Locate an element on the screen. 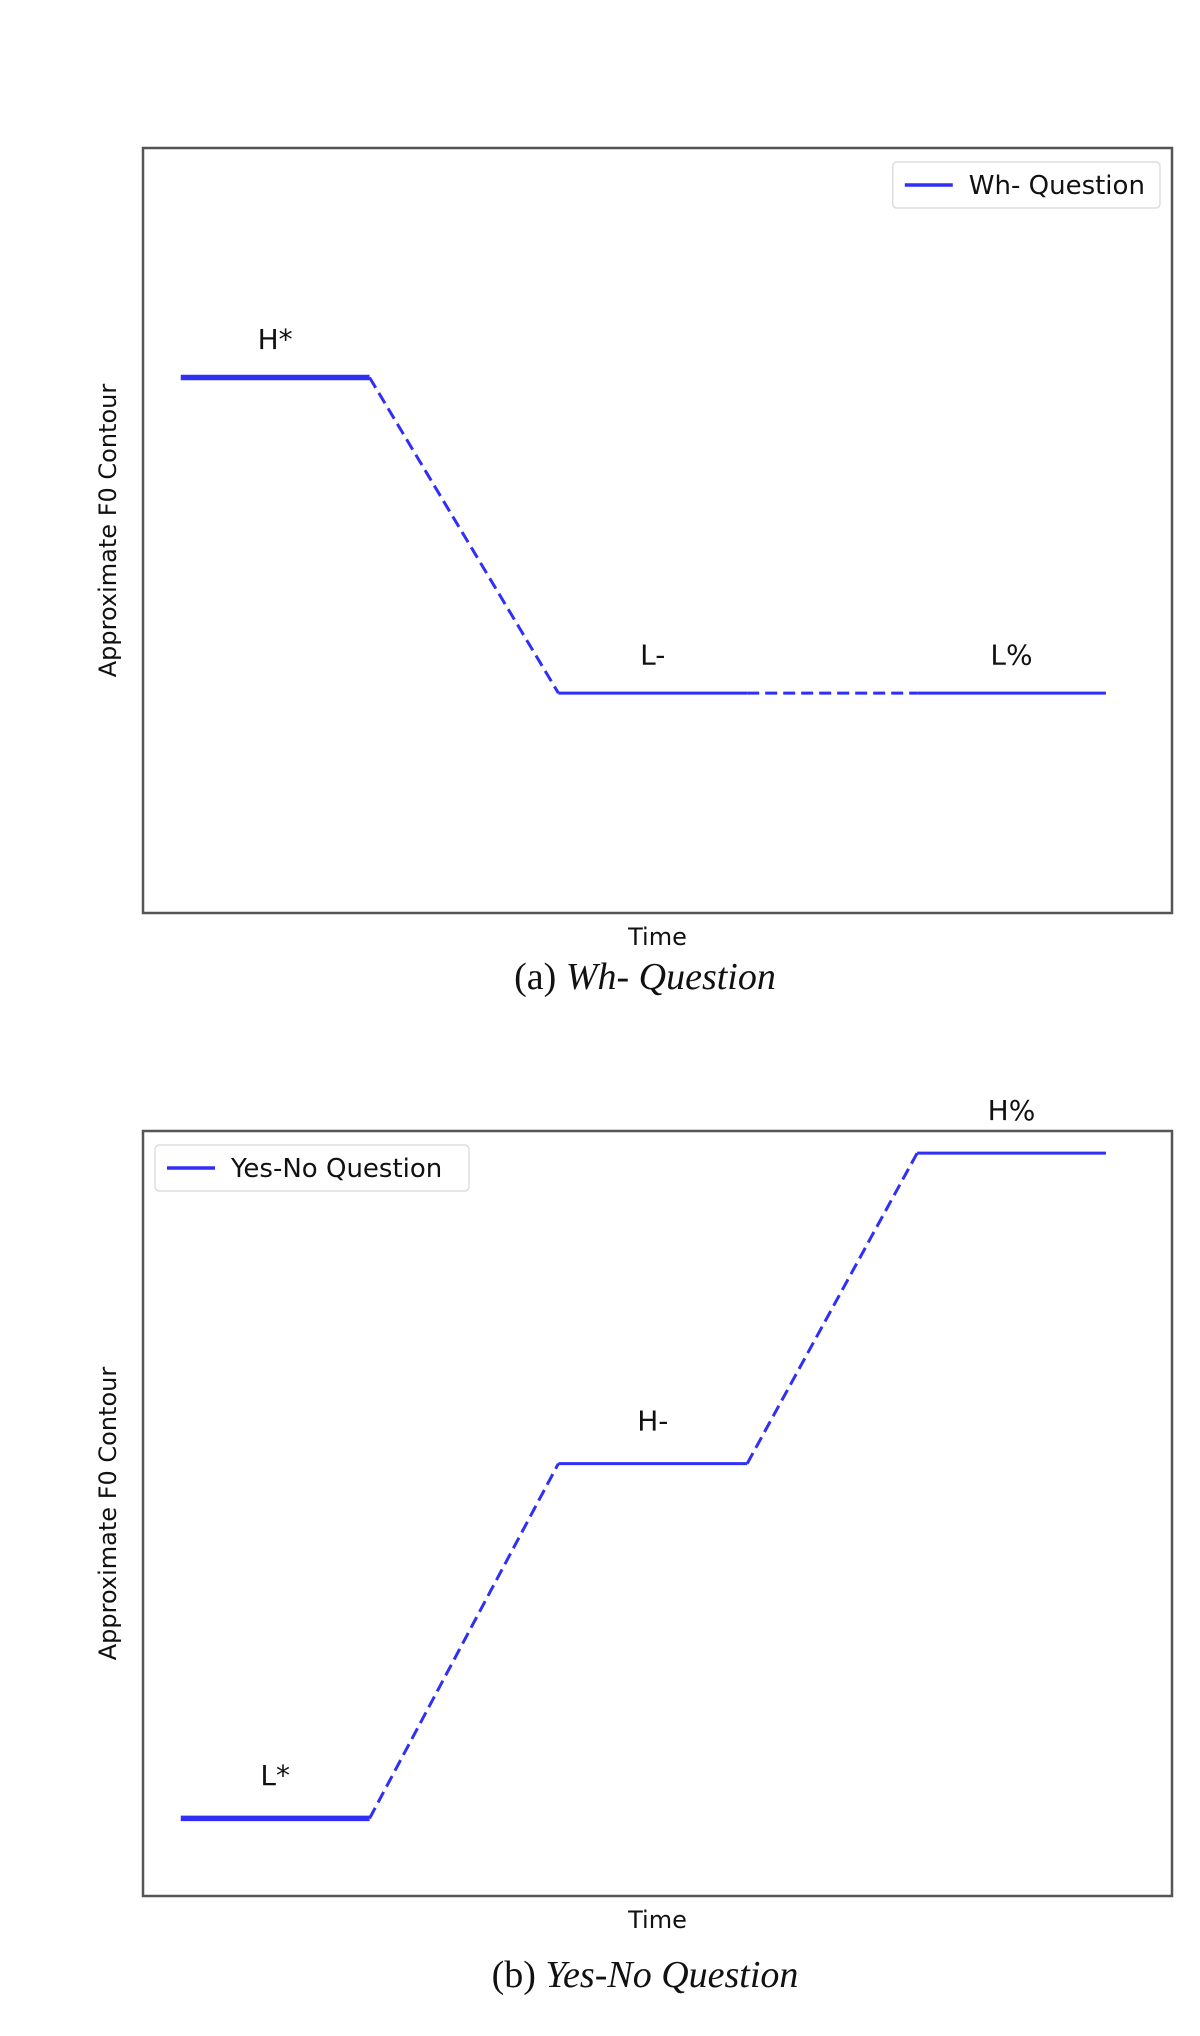 The image size is (1200, 2036). legend: Yes-No Question is located at coordinates (312, 1168).